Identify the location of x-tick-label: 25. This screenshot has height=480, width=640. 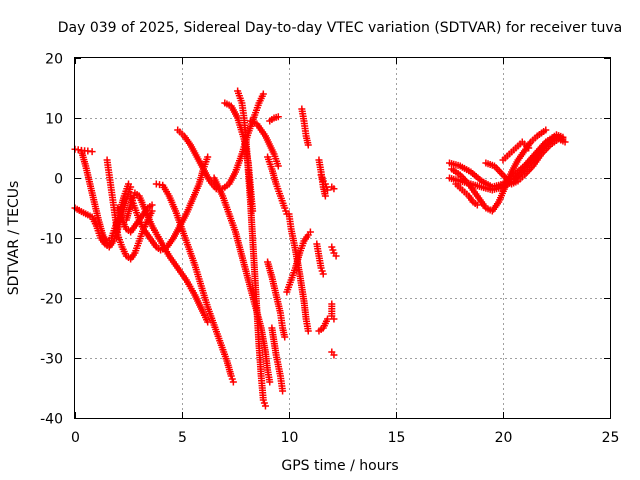
(611, 438).